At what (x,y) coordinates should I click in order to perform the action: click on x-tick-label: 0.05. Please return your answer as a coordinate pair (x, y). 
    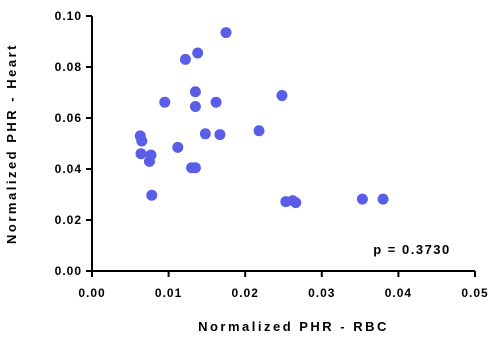
    Looking at the image, I should click on (474, 293).